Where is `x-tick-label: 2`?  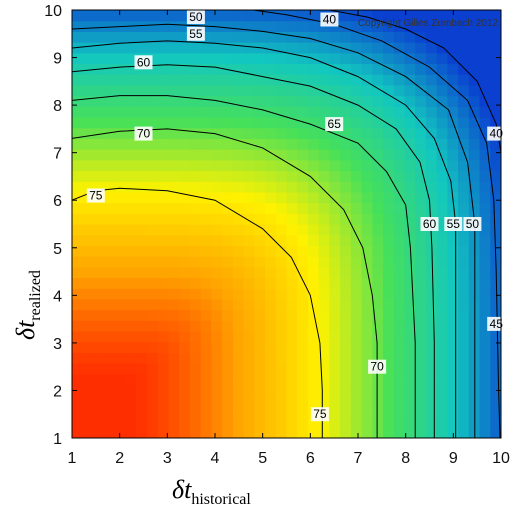
x-tick-label: 2 is located at coordinates (119, 458).